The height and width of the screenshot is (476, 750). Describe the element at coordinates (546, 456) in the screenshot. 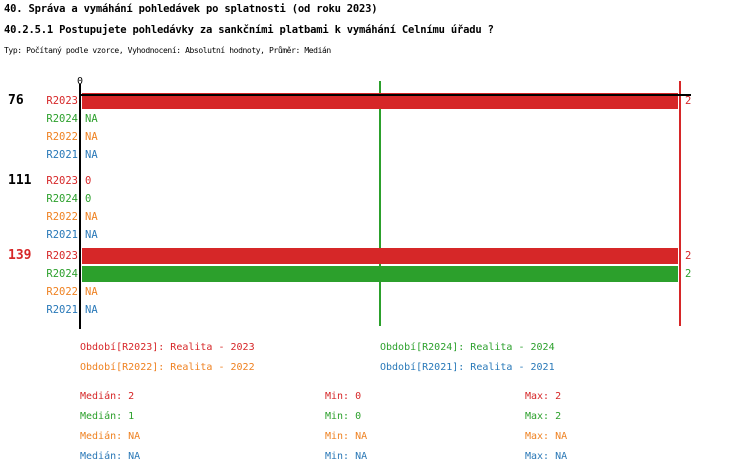

I see `stat-max-R2021: Max: NA` at that location.